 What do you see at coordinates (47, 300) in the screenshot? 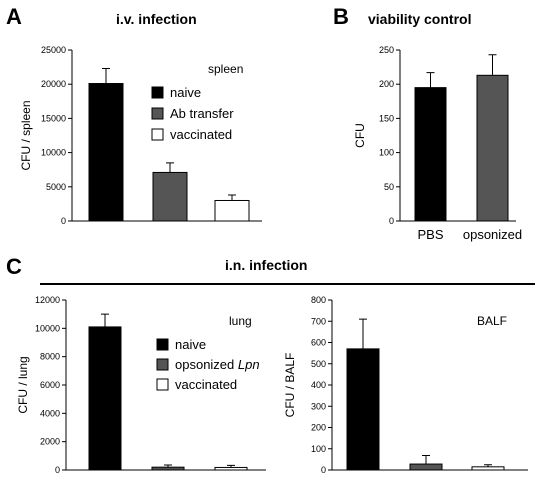
I see `y-tick-label: 12000` at bounding box center [47, 300].